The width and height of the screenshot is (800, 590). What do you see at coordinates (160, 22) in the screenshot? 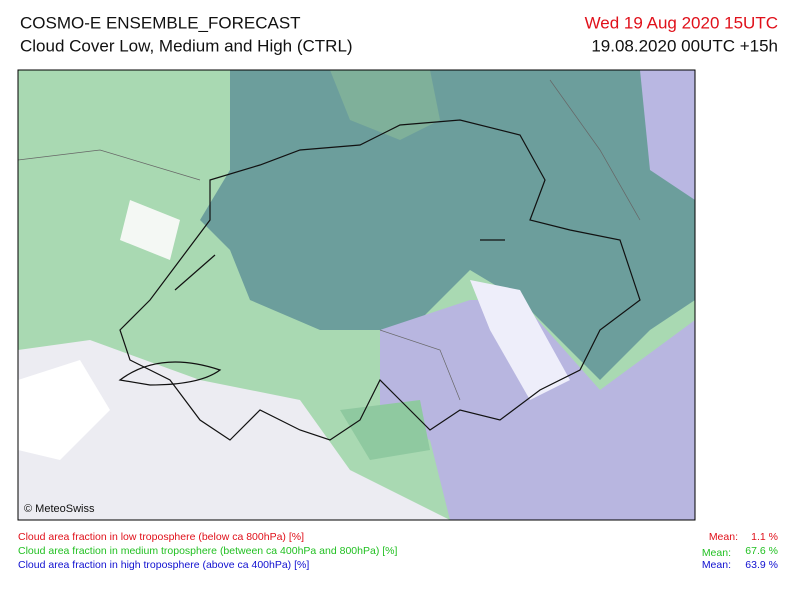
I see `title: COSMO-E ENSEMBLE_FORECAST` at bounding box center [160, 22].